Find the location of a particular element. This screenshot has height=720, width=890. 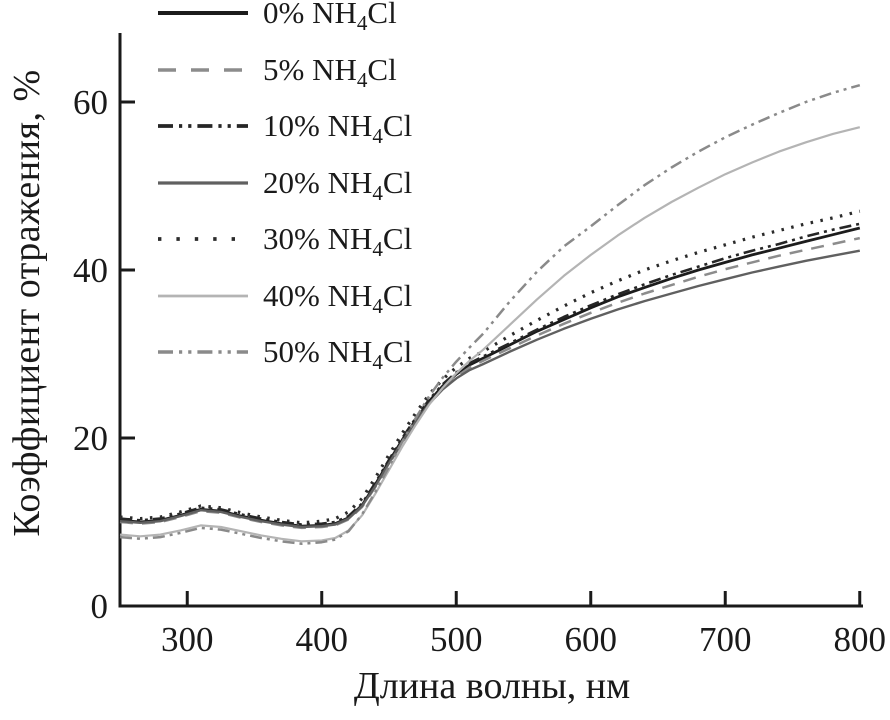

legend-label: 50% NH4Cl is located at coordinates (338, 354).